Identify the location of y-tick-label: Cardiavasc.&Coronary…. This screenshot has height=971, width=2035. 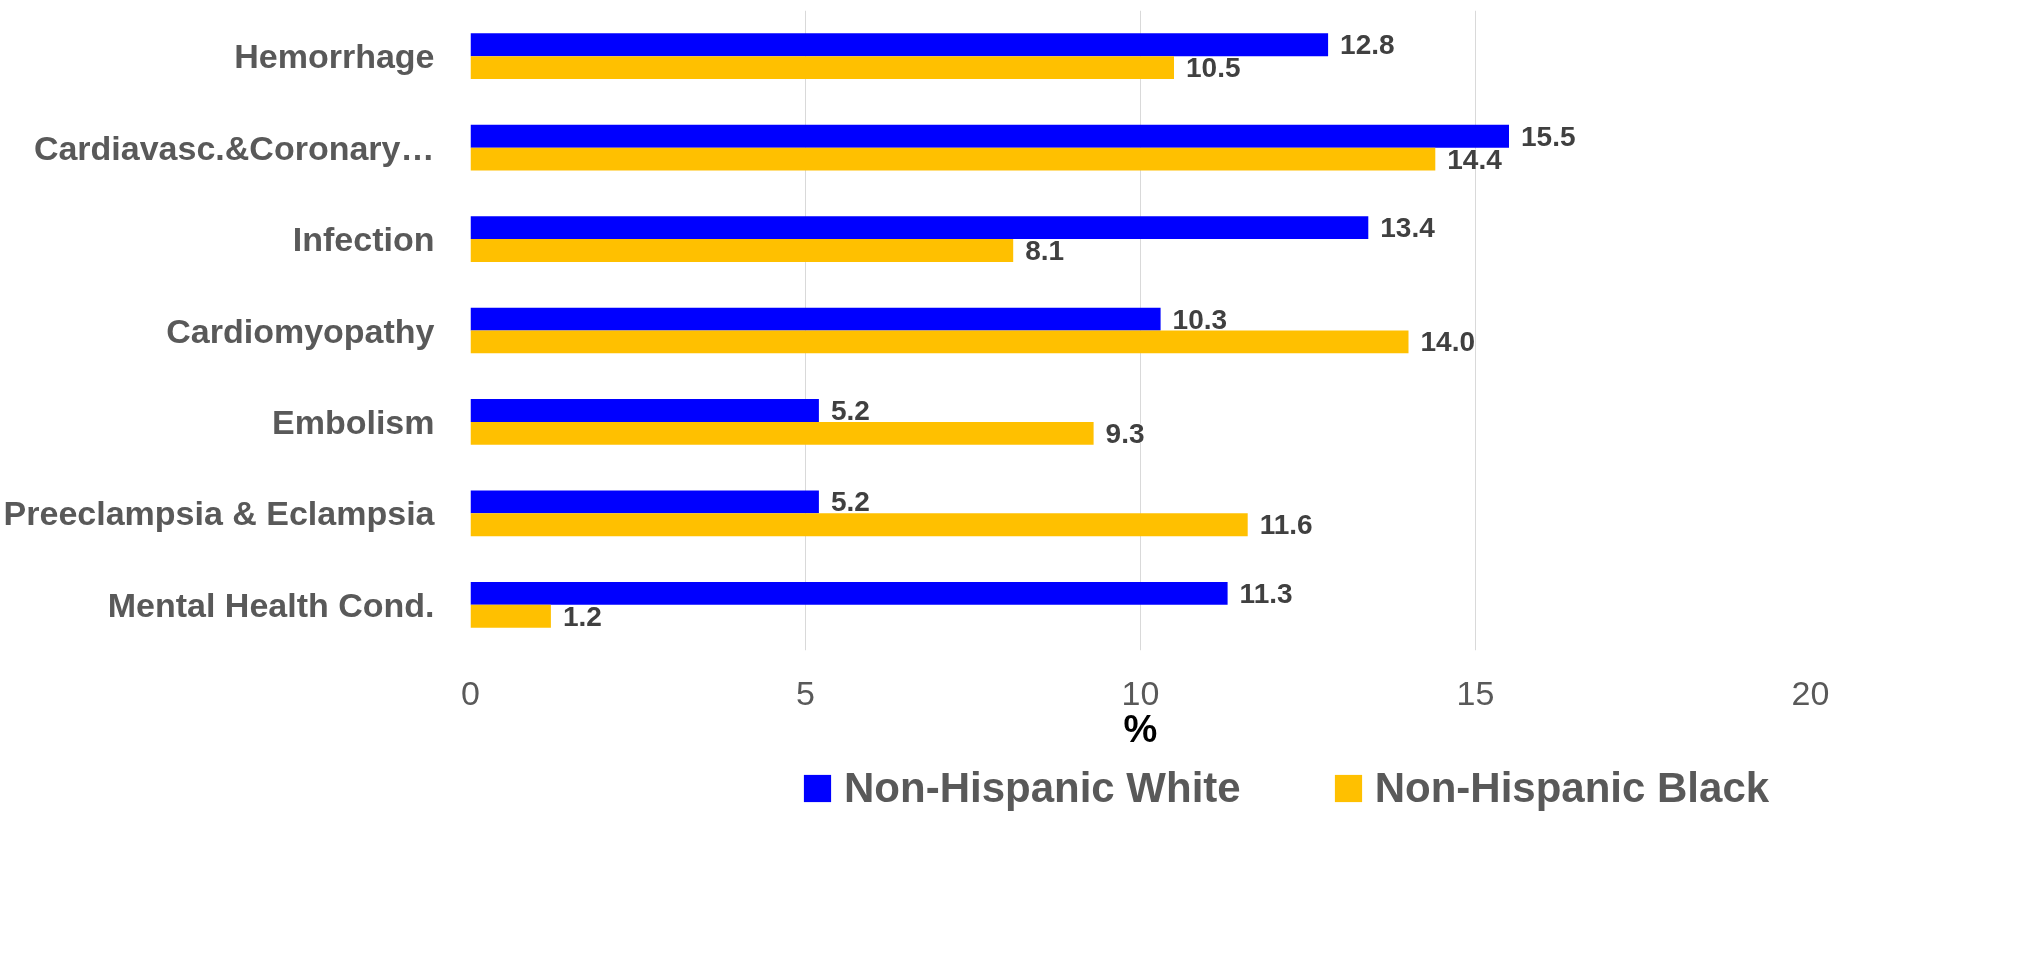
(234, 147).